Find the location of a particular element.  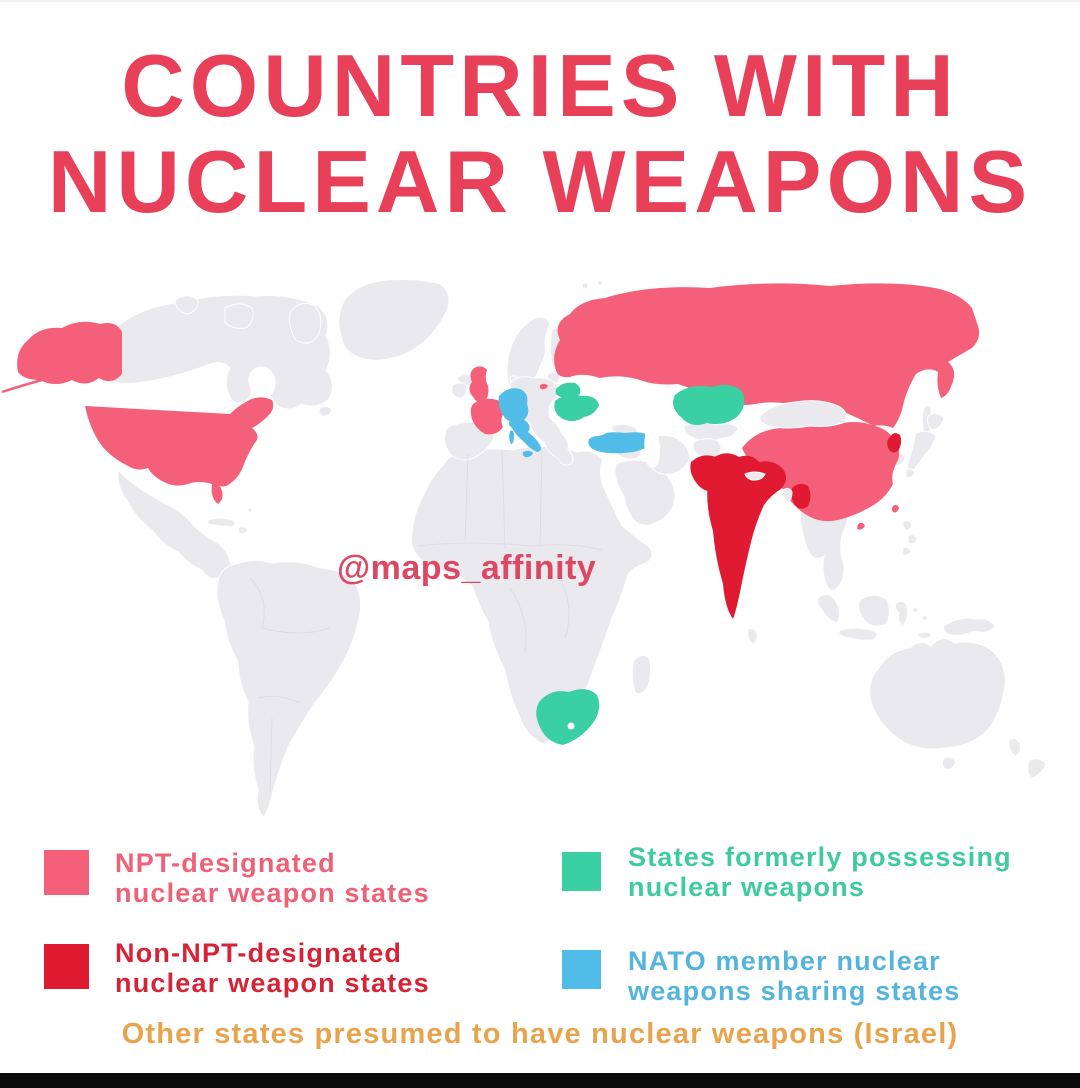

non-npt-label: Non-NPT-designated nuclear weapon states is located at coordinates (272, 968).